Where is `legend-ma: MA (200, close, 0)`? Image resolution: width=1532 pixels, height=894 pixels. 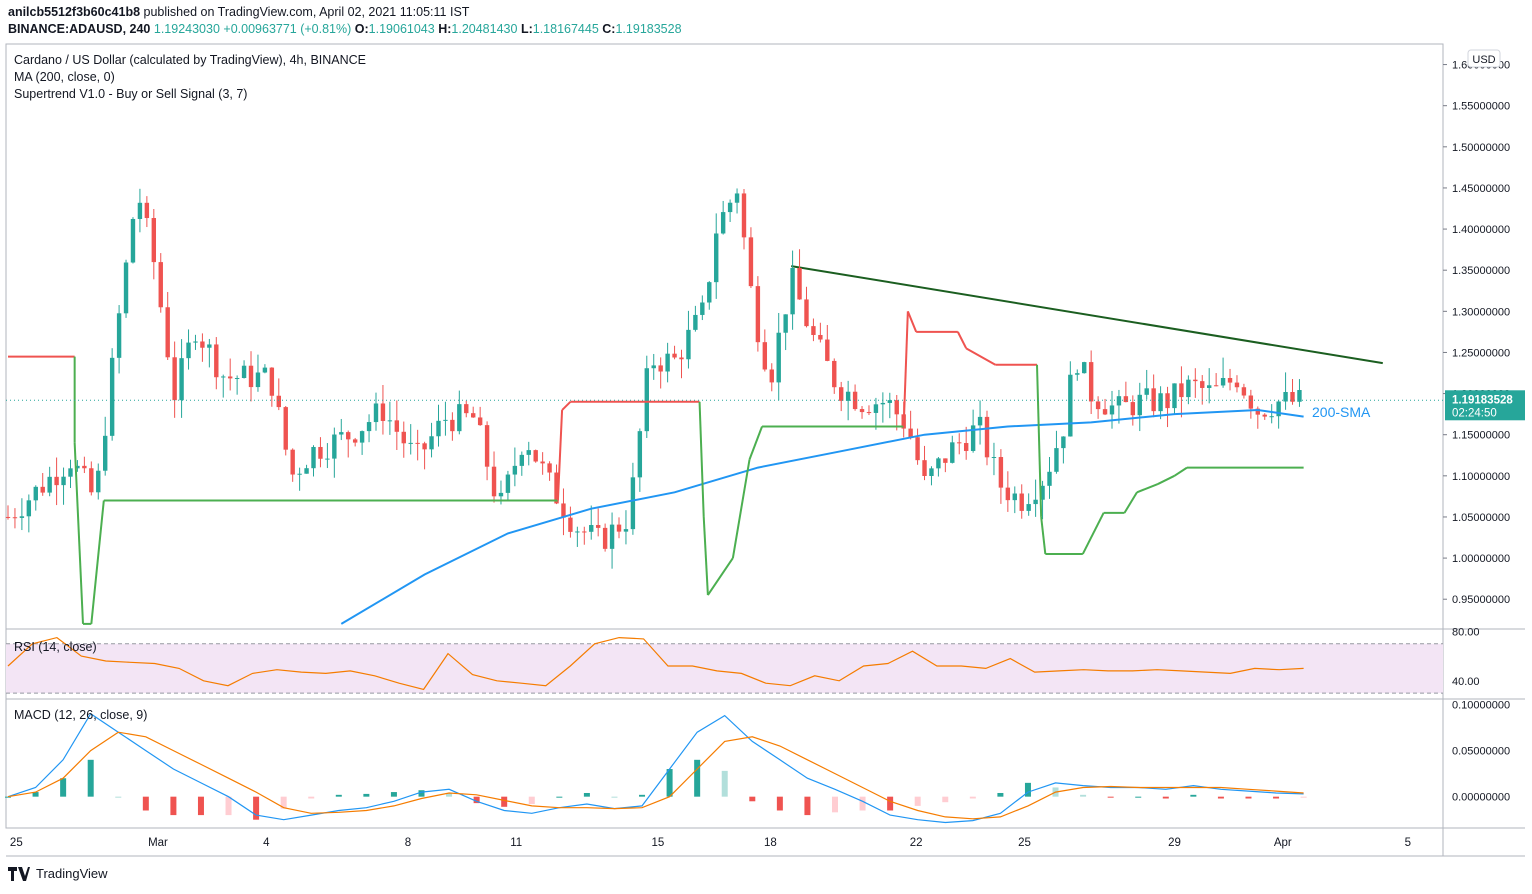
legend-ma: MA (200, close, 0) is located at coordinates (64, 77).